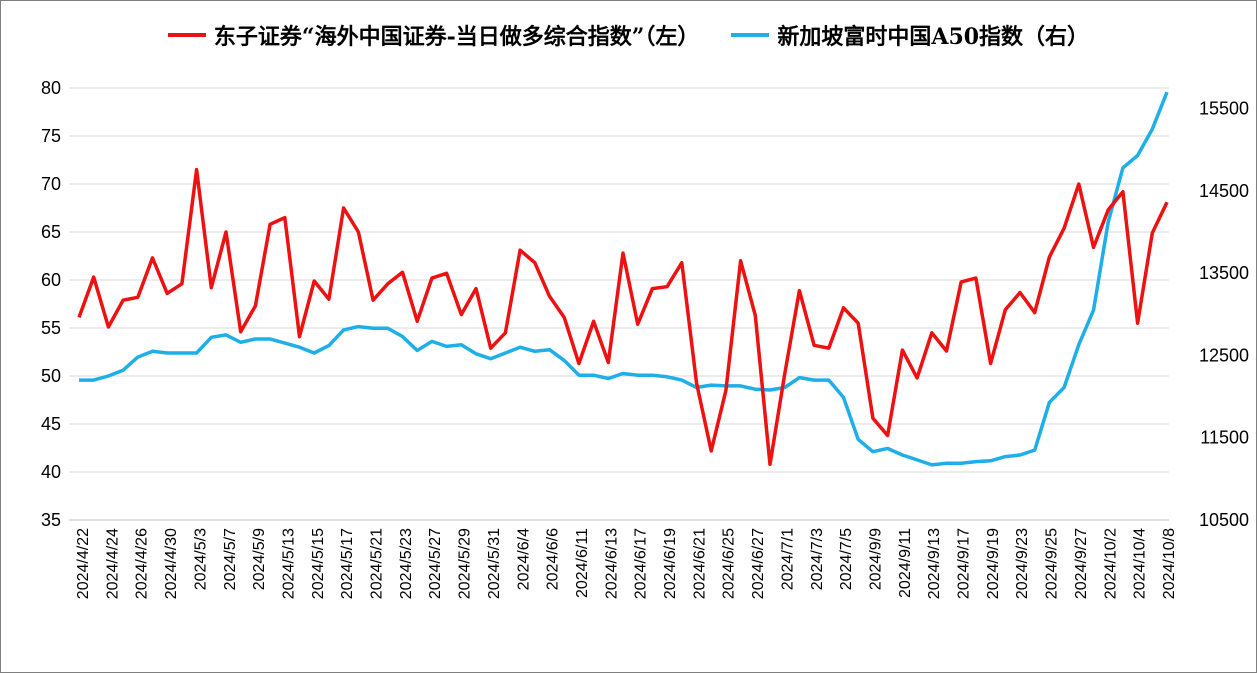  What do you see at coordinates (553, 559) in the screenshot?
I see `x-tick-label-16: 2024/6/6` at bounding box center [553, 559].